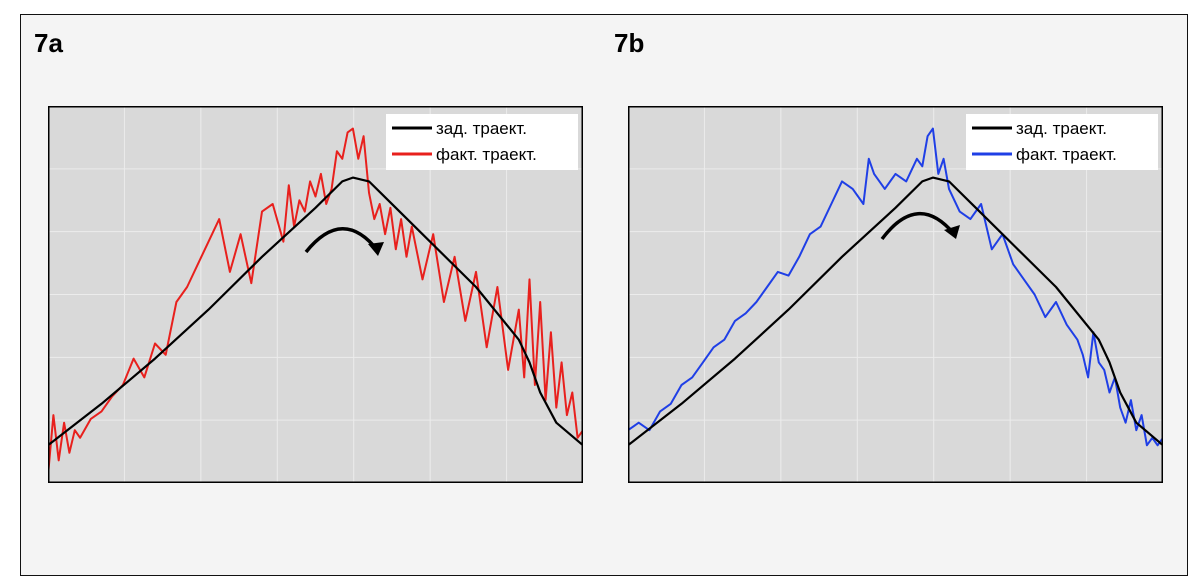 This screenshot has height=585, width=1200. I want to click on panel-label-7a: 7a, so click(48, 43).